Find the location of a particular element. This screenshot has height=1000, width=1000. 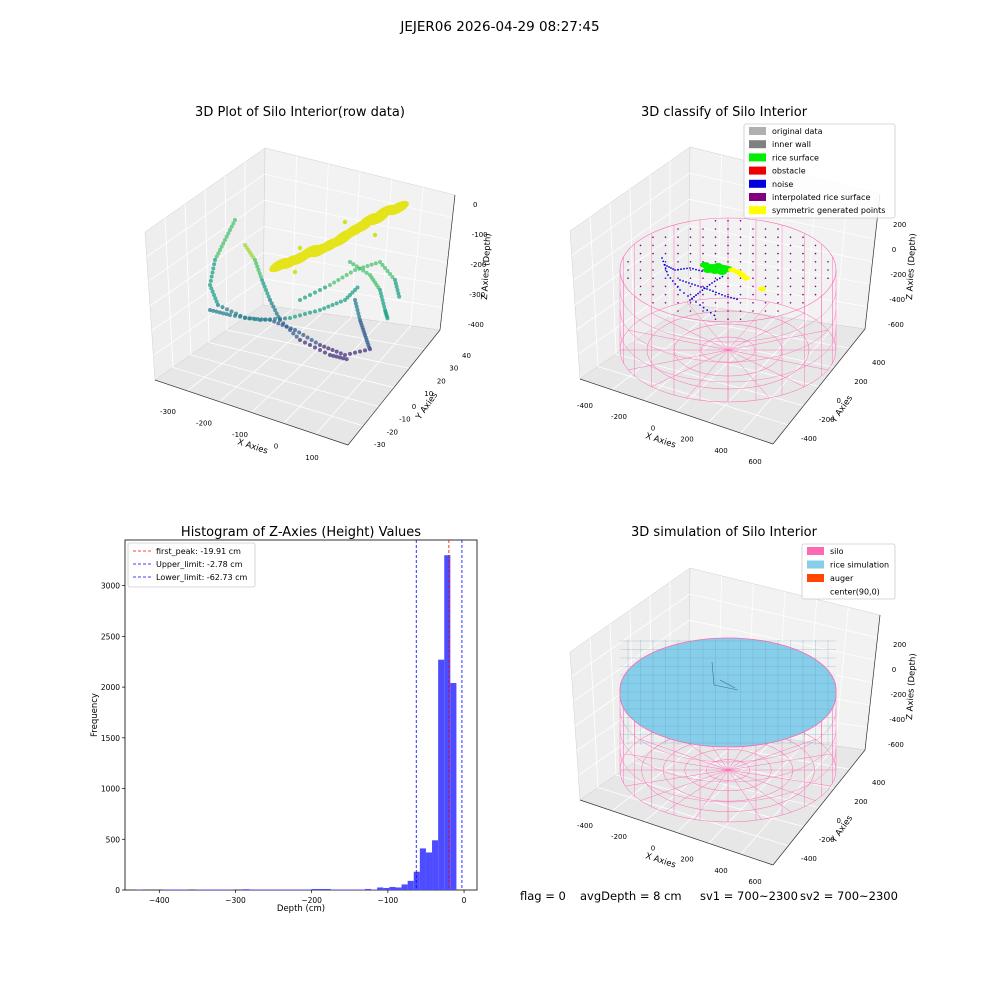

classify-silo-wireframe is located at coordinates (728, 310).